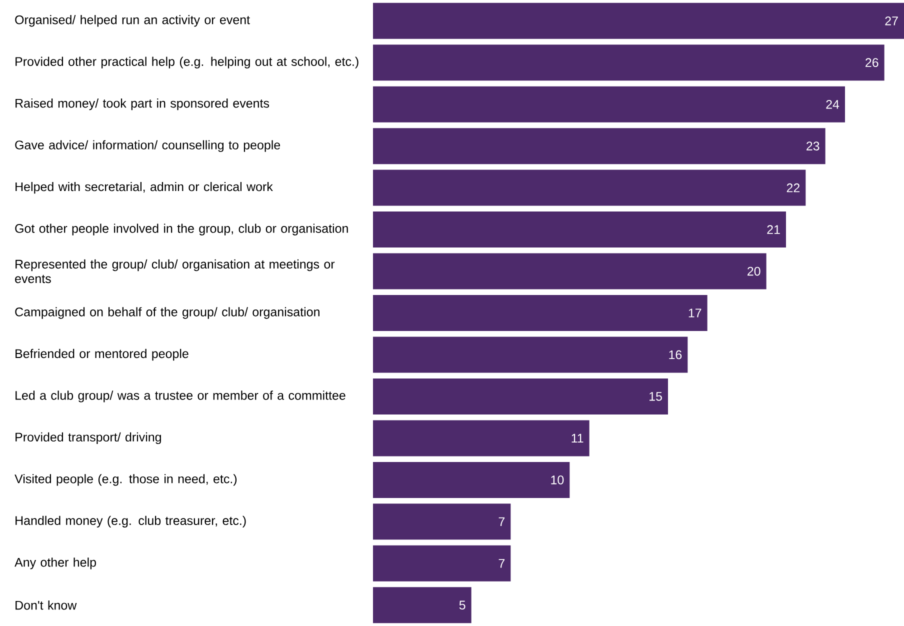 The height and width of the screenshot is (626, 904). Describe the element at coordinates (144, 188) in the screenshot. I see `y-tick-label: Helped with secretarial, admin or clerical work` at that location.